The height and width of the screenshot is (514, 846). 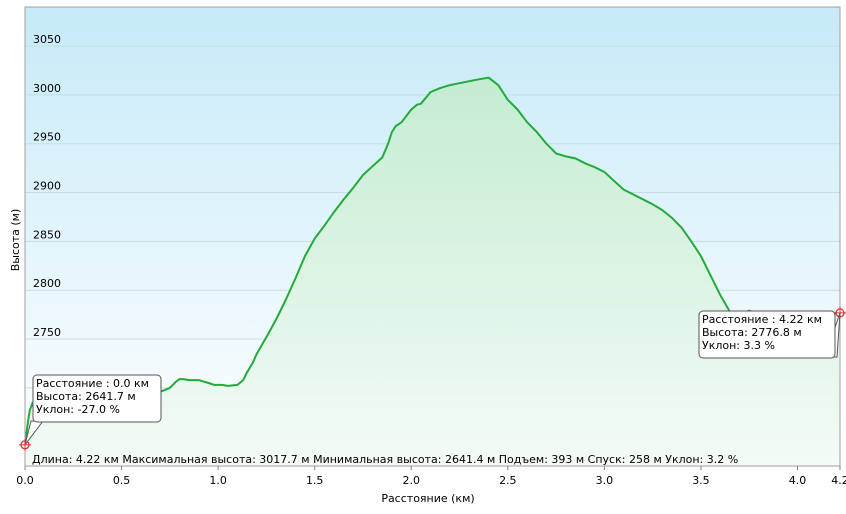 I want to click on x-tick-label: 2.0, so click(x=412, y=480).